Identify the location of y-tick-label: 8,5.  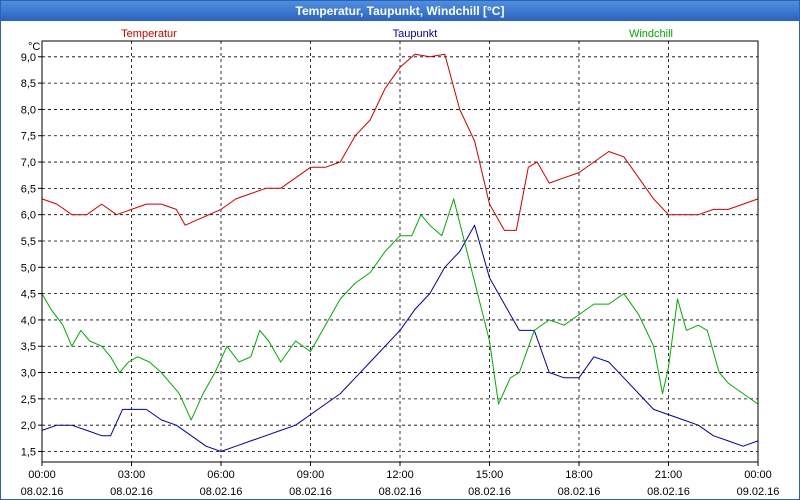
(28, 84).